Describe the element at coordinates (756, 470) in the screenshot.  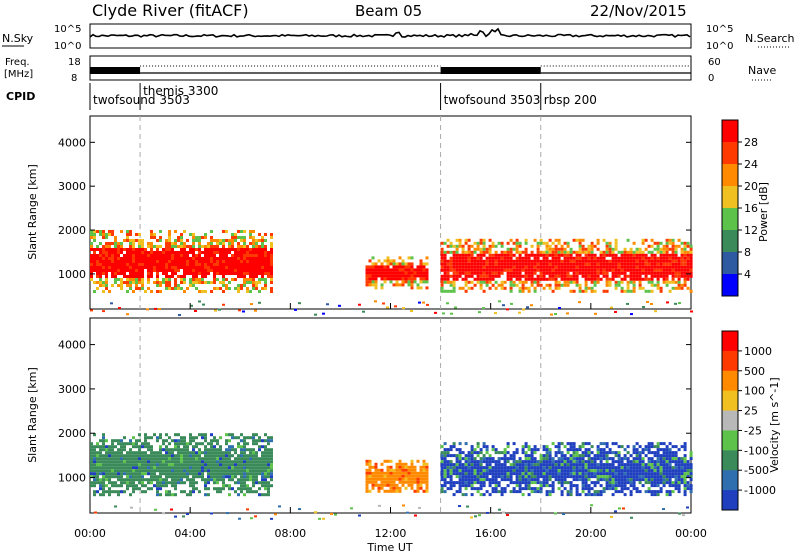
I see `velocity-colorbar-tick-label-6: -500` at that location.